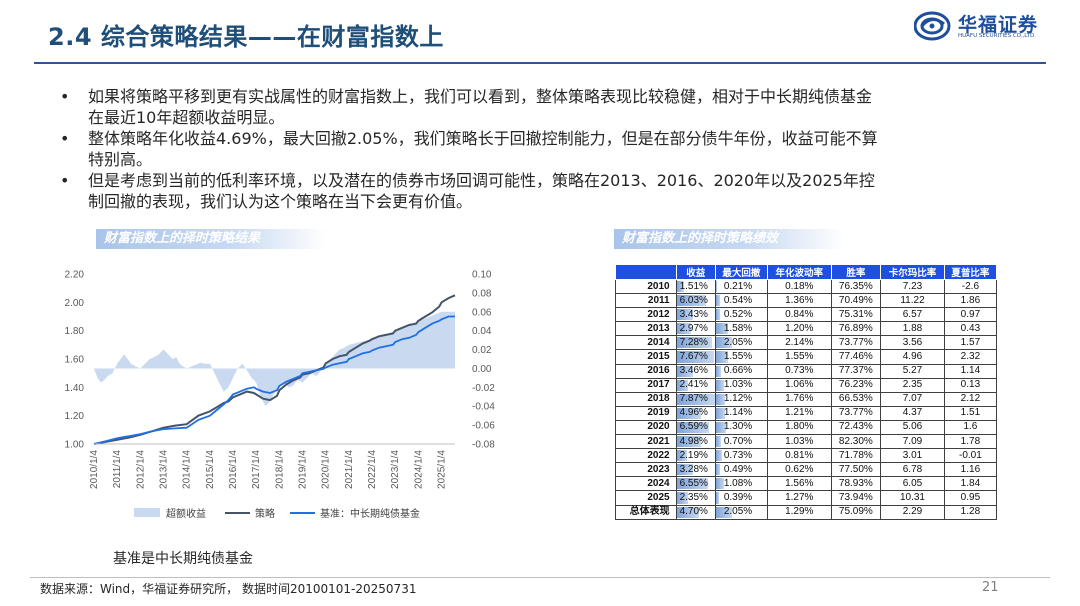 The height and width of the screenshot is (606, 1080). What do you see at coordinates (799, 413) in the screenshot?
I see `volatility-cell: 1.21%` at bounding box center [799, 413].